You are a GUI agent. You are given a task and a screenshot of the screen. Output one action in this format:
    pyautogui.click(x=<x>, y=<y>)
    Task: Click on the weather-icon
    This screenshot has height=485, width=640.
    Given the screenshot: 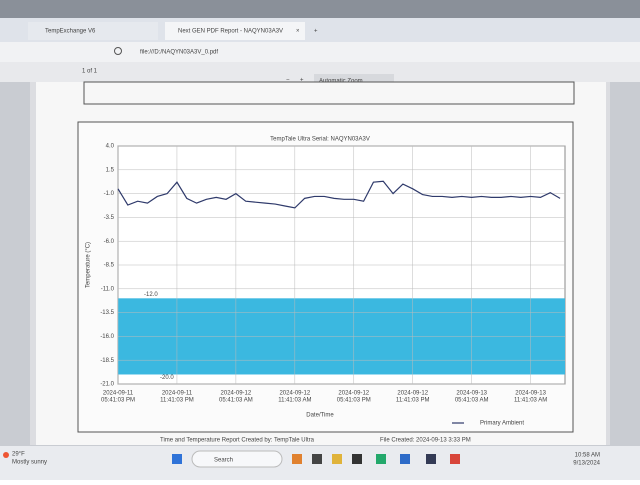 What is the action you would take?
    pyautogui.click(x=6, y=455)
    